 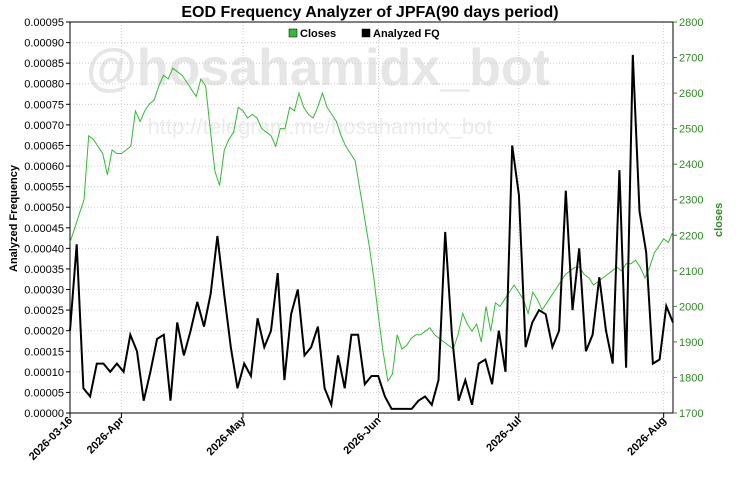 What do you see at coordinates (227, 436) in the screenshot?
I see `tick-label-x: 2026-May` at bounding box center [227, 436].